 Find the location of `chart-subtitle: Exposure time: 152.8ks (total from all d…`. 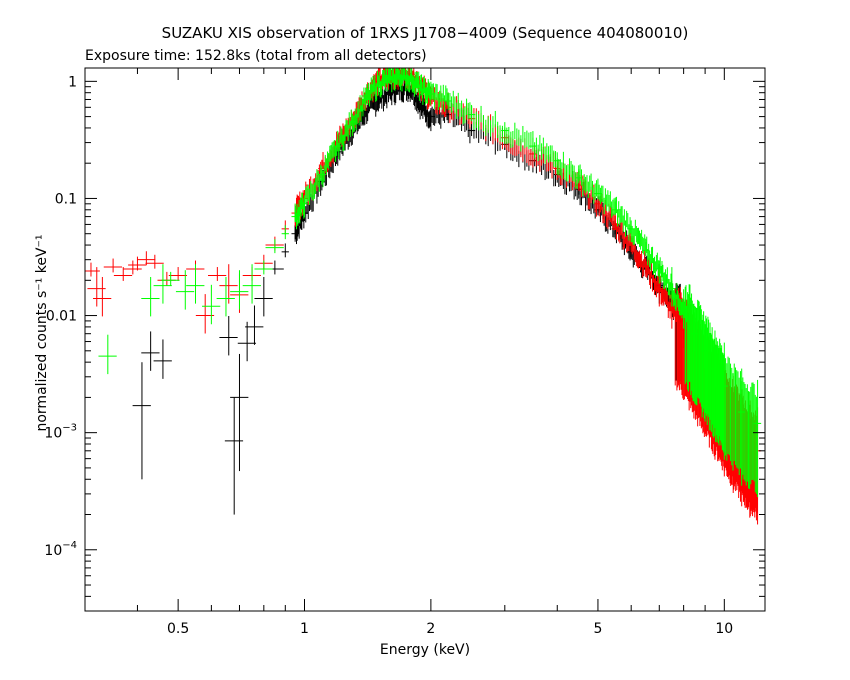

chart-subtitle: Exposure time: 152.8ks (total from all d… is located at coordinates (256, 56).